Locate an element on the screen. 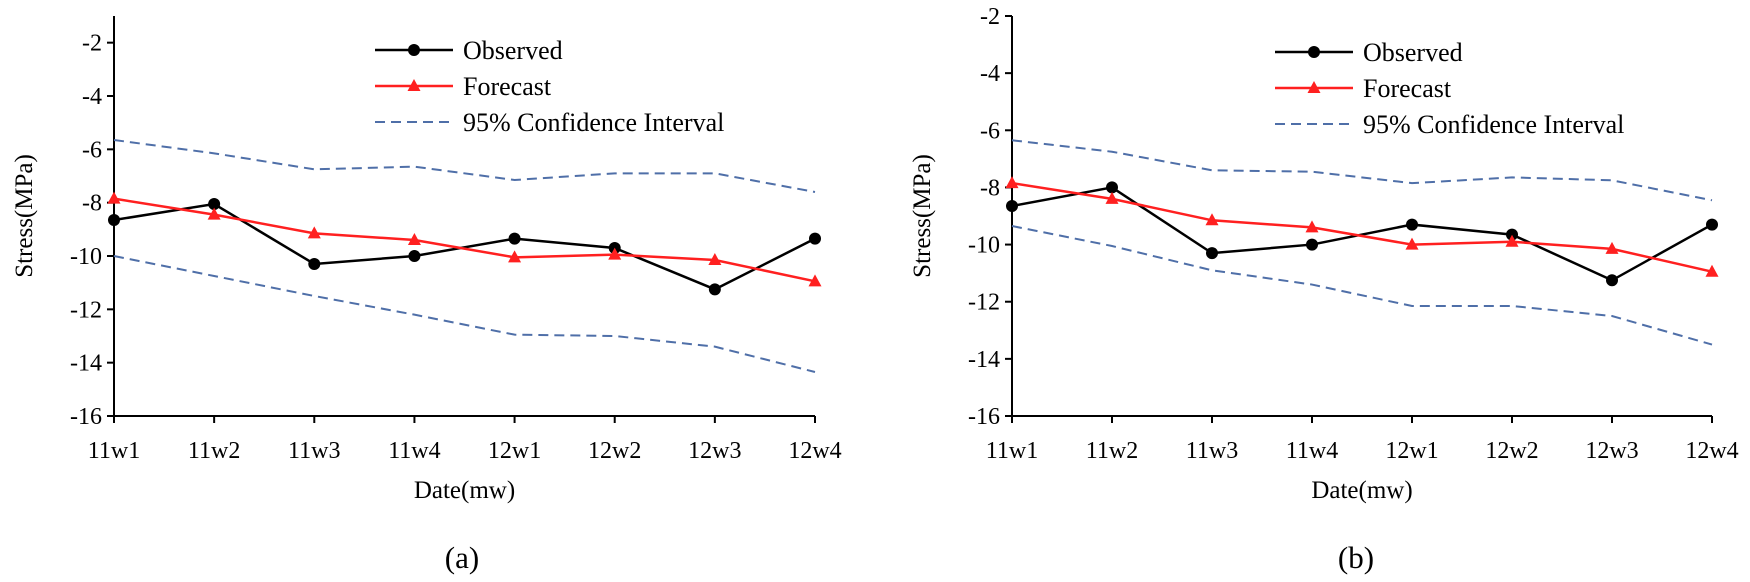 This screenshot has width=1750, height=582. panel-label: (a) is located at coordinates (462, 557).